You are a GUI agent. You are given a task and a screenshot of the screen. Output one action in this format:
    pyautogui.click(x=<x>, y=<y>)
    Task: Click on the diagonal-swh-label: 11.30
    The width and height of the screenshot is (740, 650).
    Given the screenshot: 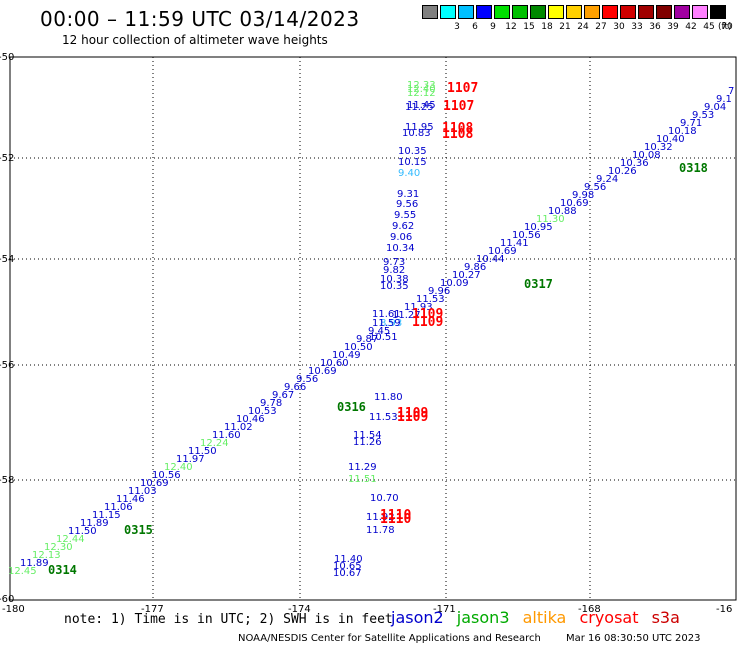 What is the action you would take?
    pyautogui.click(x=550, y=219)
    